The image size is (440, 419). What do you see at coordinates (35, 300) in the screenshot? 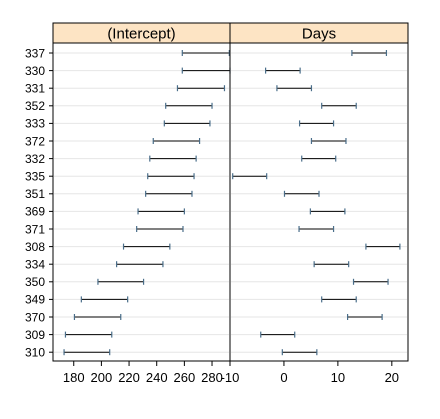
I see `row-label-349: 349` at bounding box center [35, 300].